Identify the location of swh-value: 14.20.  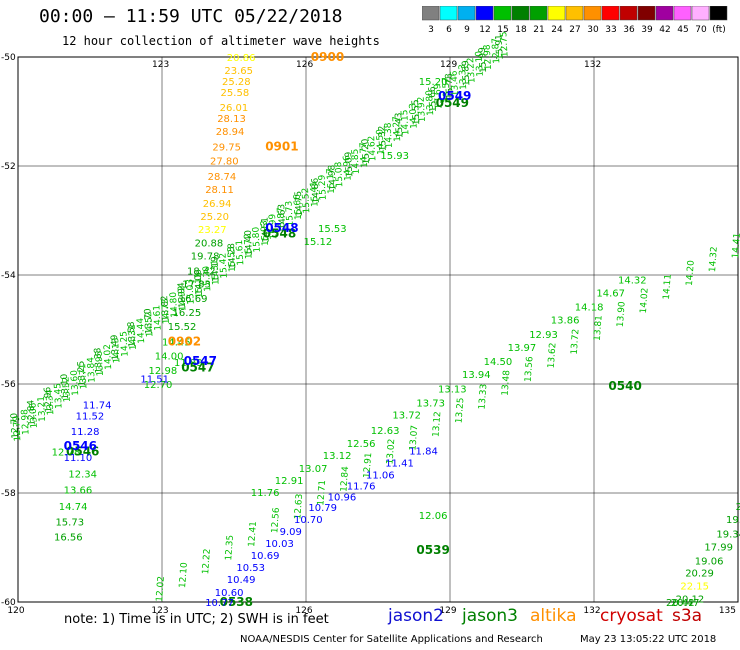
(691, 273).